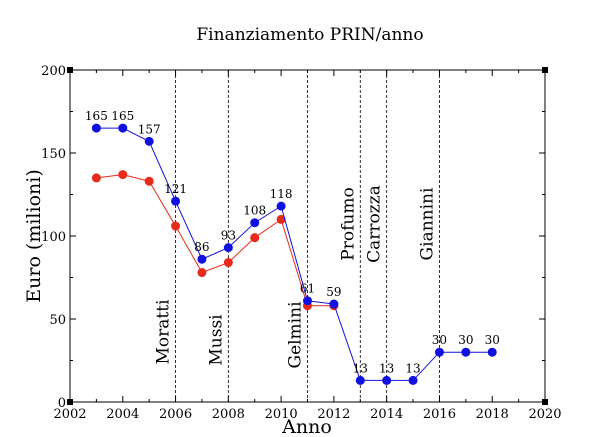  I want to click on period-label: Carrozza, so click(375, 224).